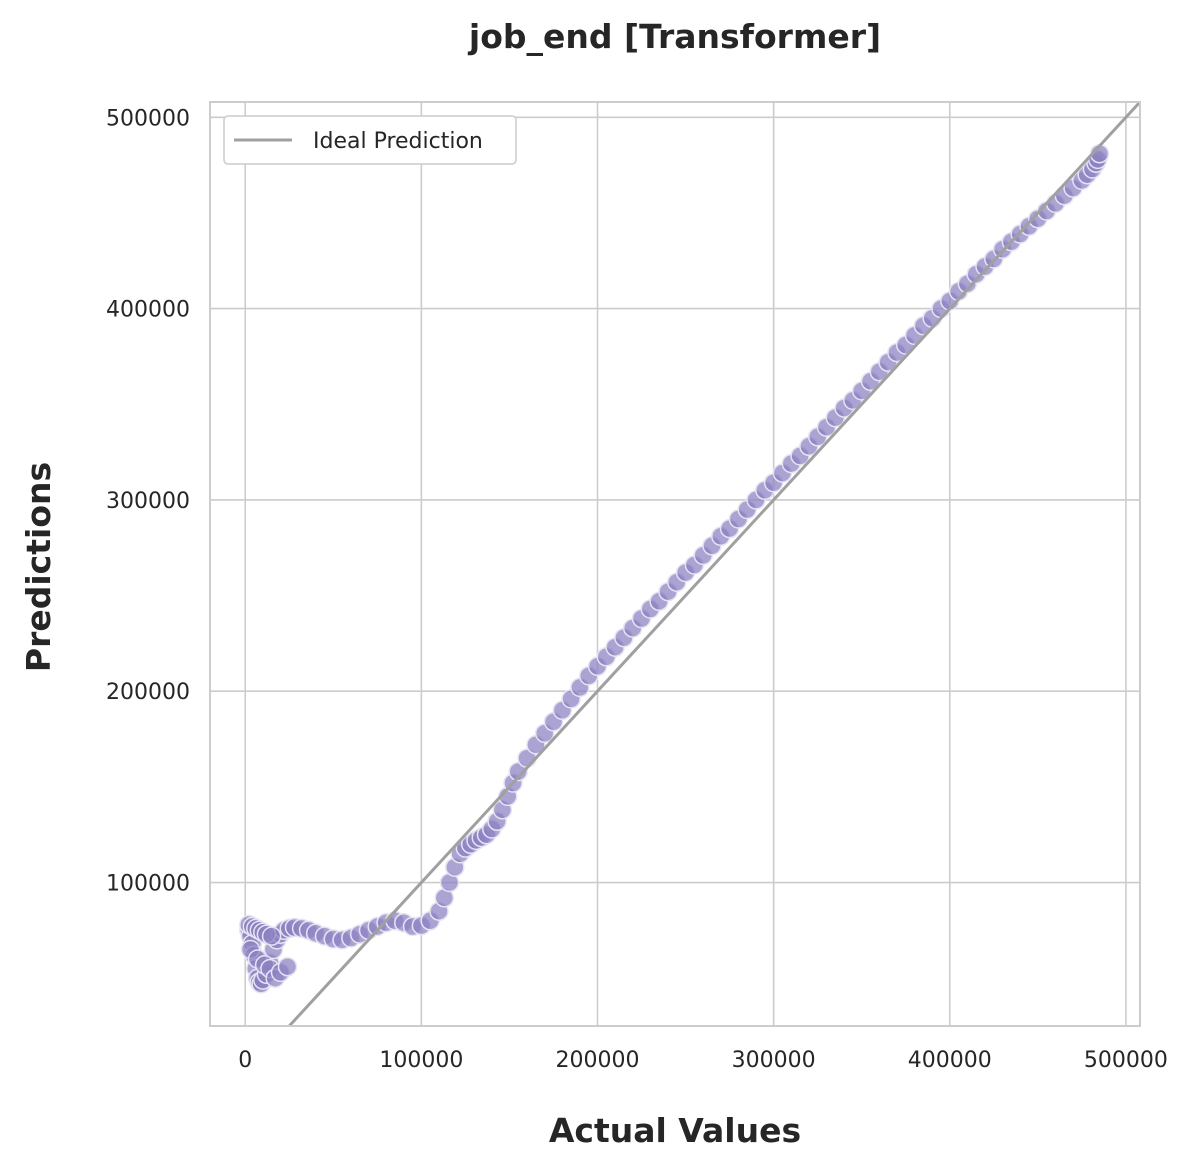  What do you see at coordinates (148, 310) in the screenshot?
I see `y-tick-label: 400000` at bounding box center [148, 310].